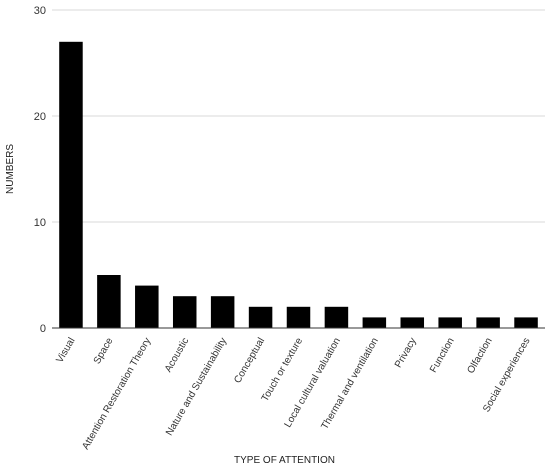  Describe the element at coordinates (104, 351) in the screenshot. I see `x-tick-label: Space` at that location.